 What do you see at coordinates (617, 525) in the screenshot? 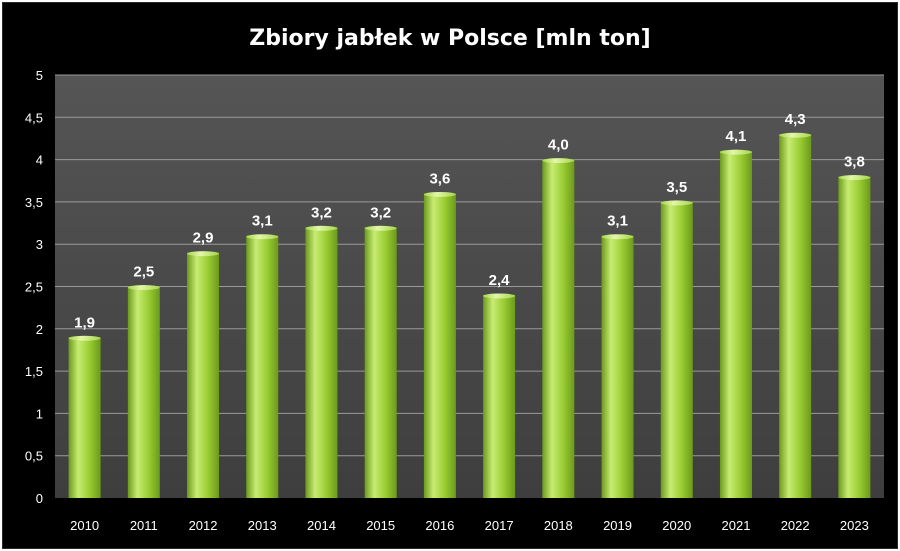
I see `x-tick-label: 2019` at bounding box center [617, 525].